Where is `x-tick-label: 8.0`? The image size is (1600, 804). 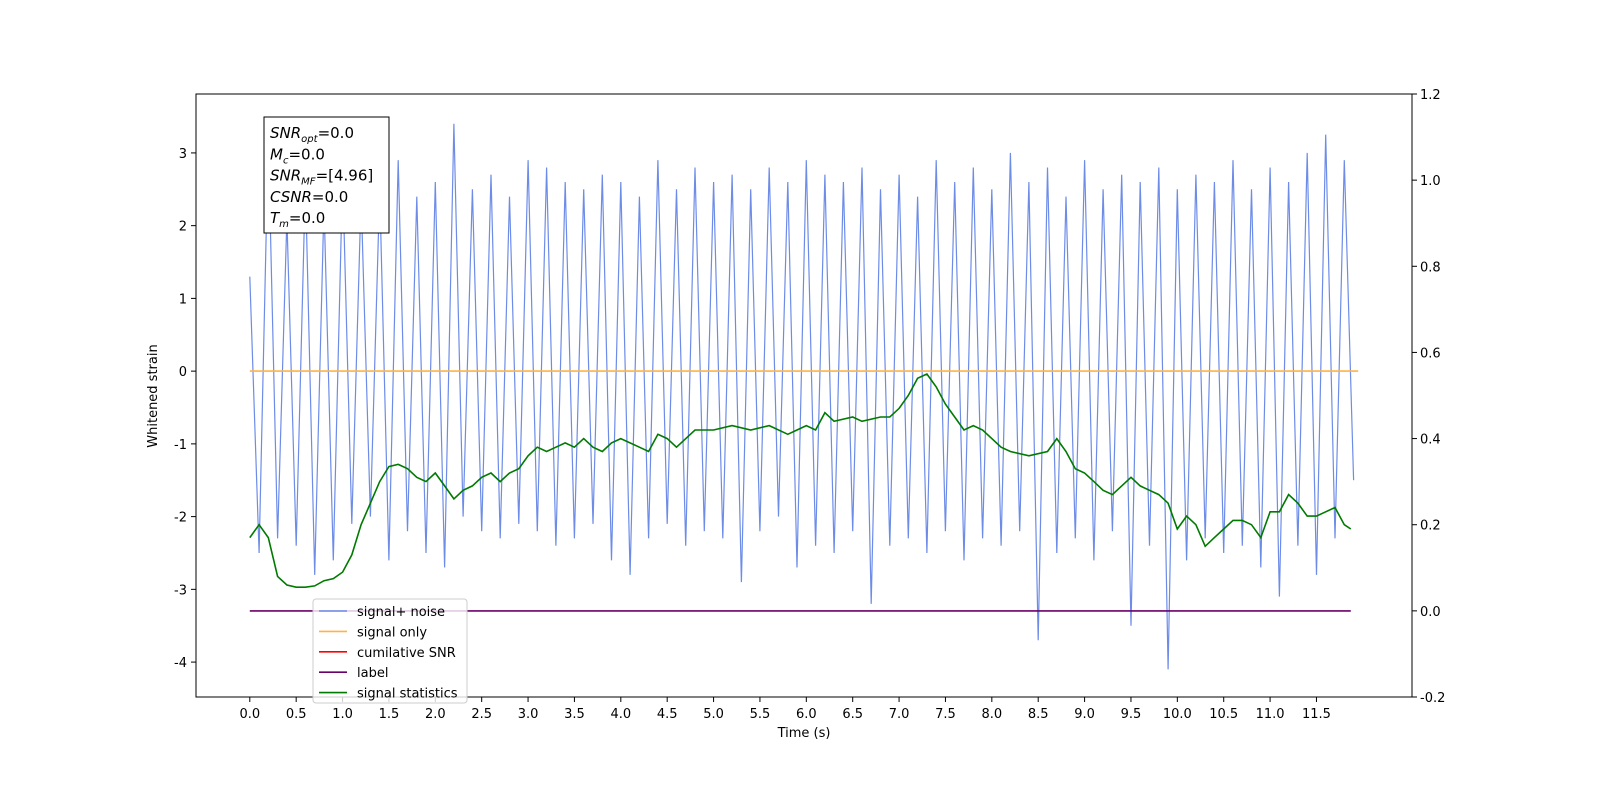 x-tick-label: 8.0 is located at coordinates (991, 714).